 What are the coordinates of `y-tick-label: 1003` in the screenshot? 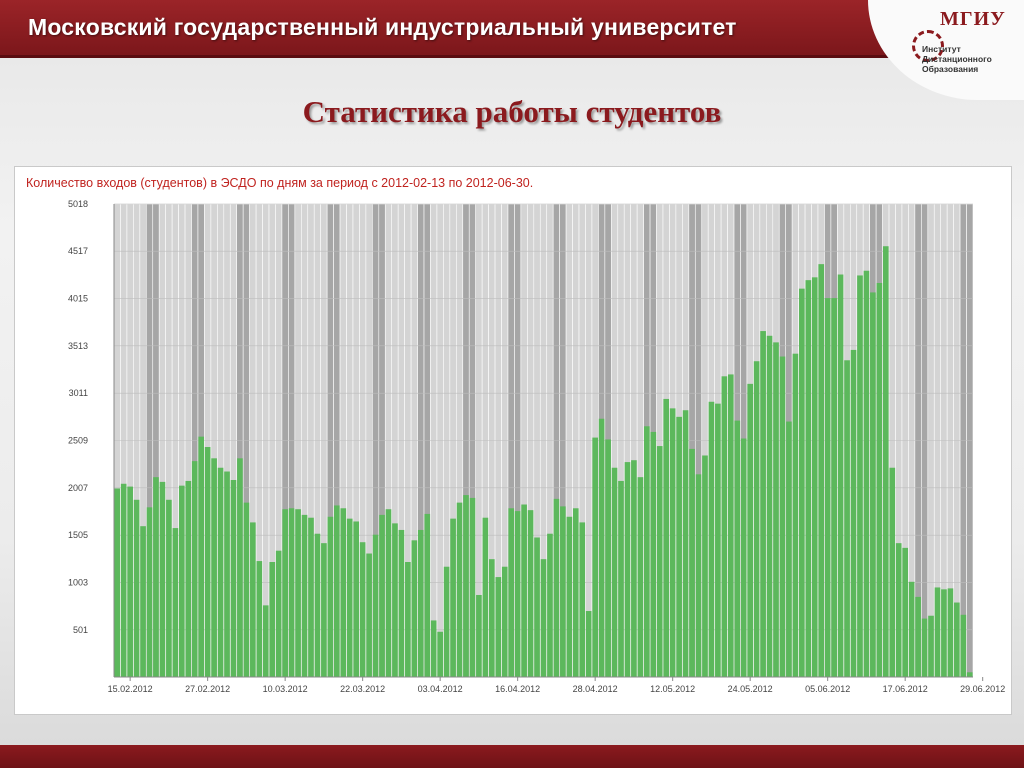 It's located at (78, 582).